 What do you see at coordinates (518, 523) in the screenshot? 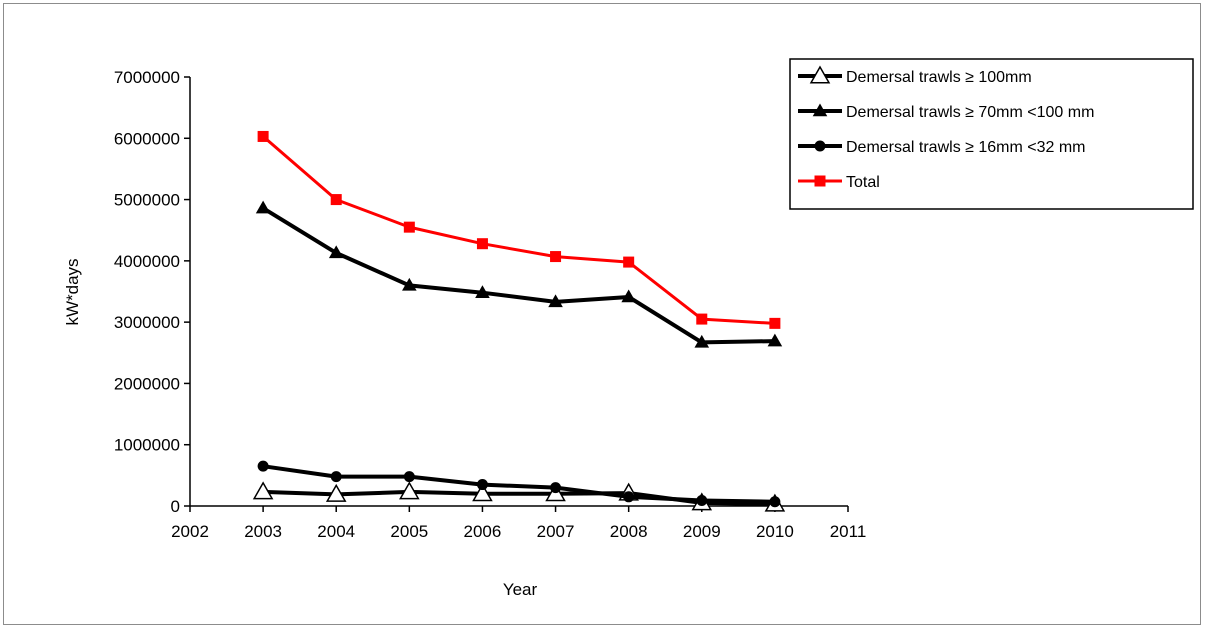
I see `x-axis-ticks: 2002 2003 2004 2005 2006 2007 2008 2009 2010 2011` at bounding box center [518, 523].